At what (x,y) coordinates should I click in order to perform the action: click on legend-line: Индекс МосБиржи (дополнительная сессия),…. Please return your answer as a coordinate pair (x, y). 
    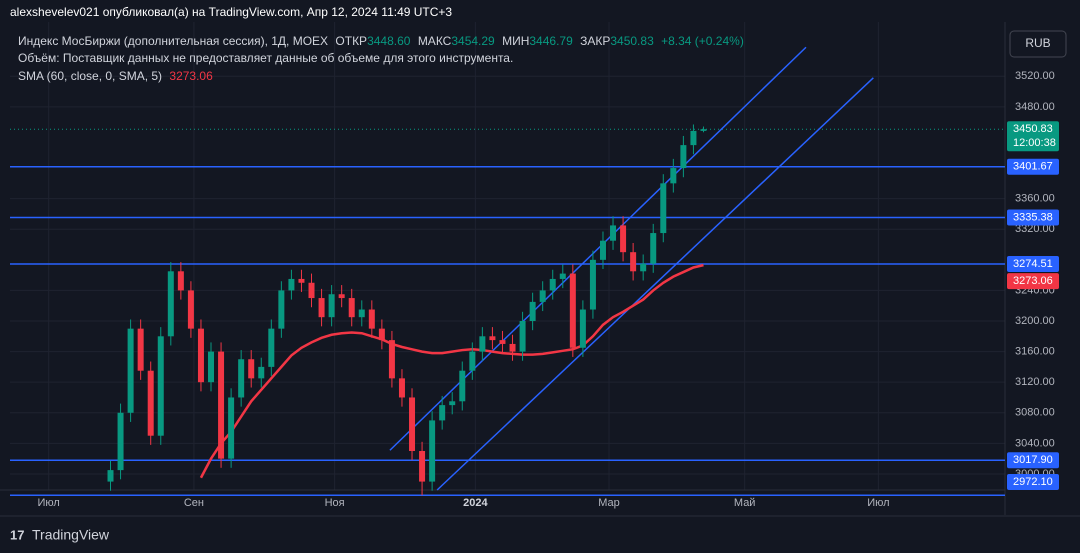
    Looking at the image, I should click on (381, 41).